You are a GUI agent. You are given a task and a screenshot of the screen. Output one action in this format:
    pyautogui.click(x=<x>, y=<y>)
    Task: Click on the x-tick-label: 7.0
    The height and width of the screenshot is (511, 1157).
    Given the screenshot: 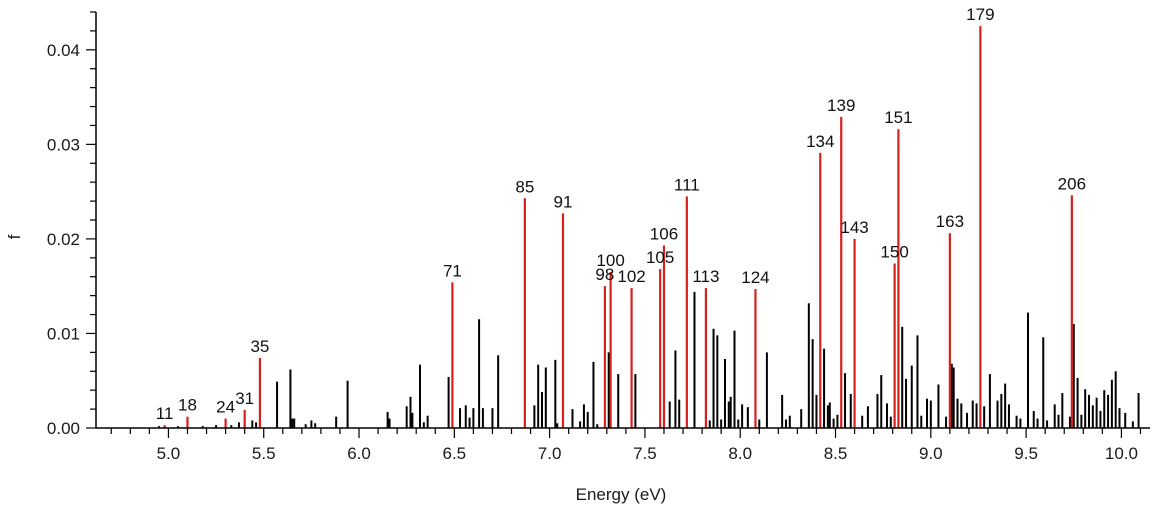 What is the action you would take?
    pyautogui.click(x=550, y=453)
    